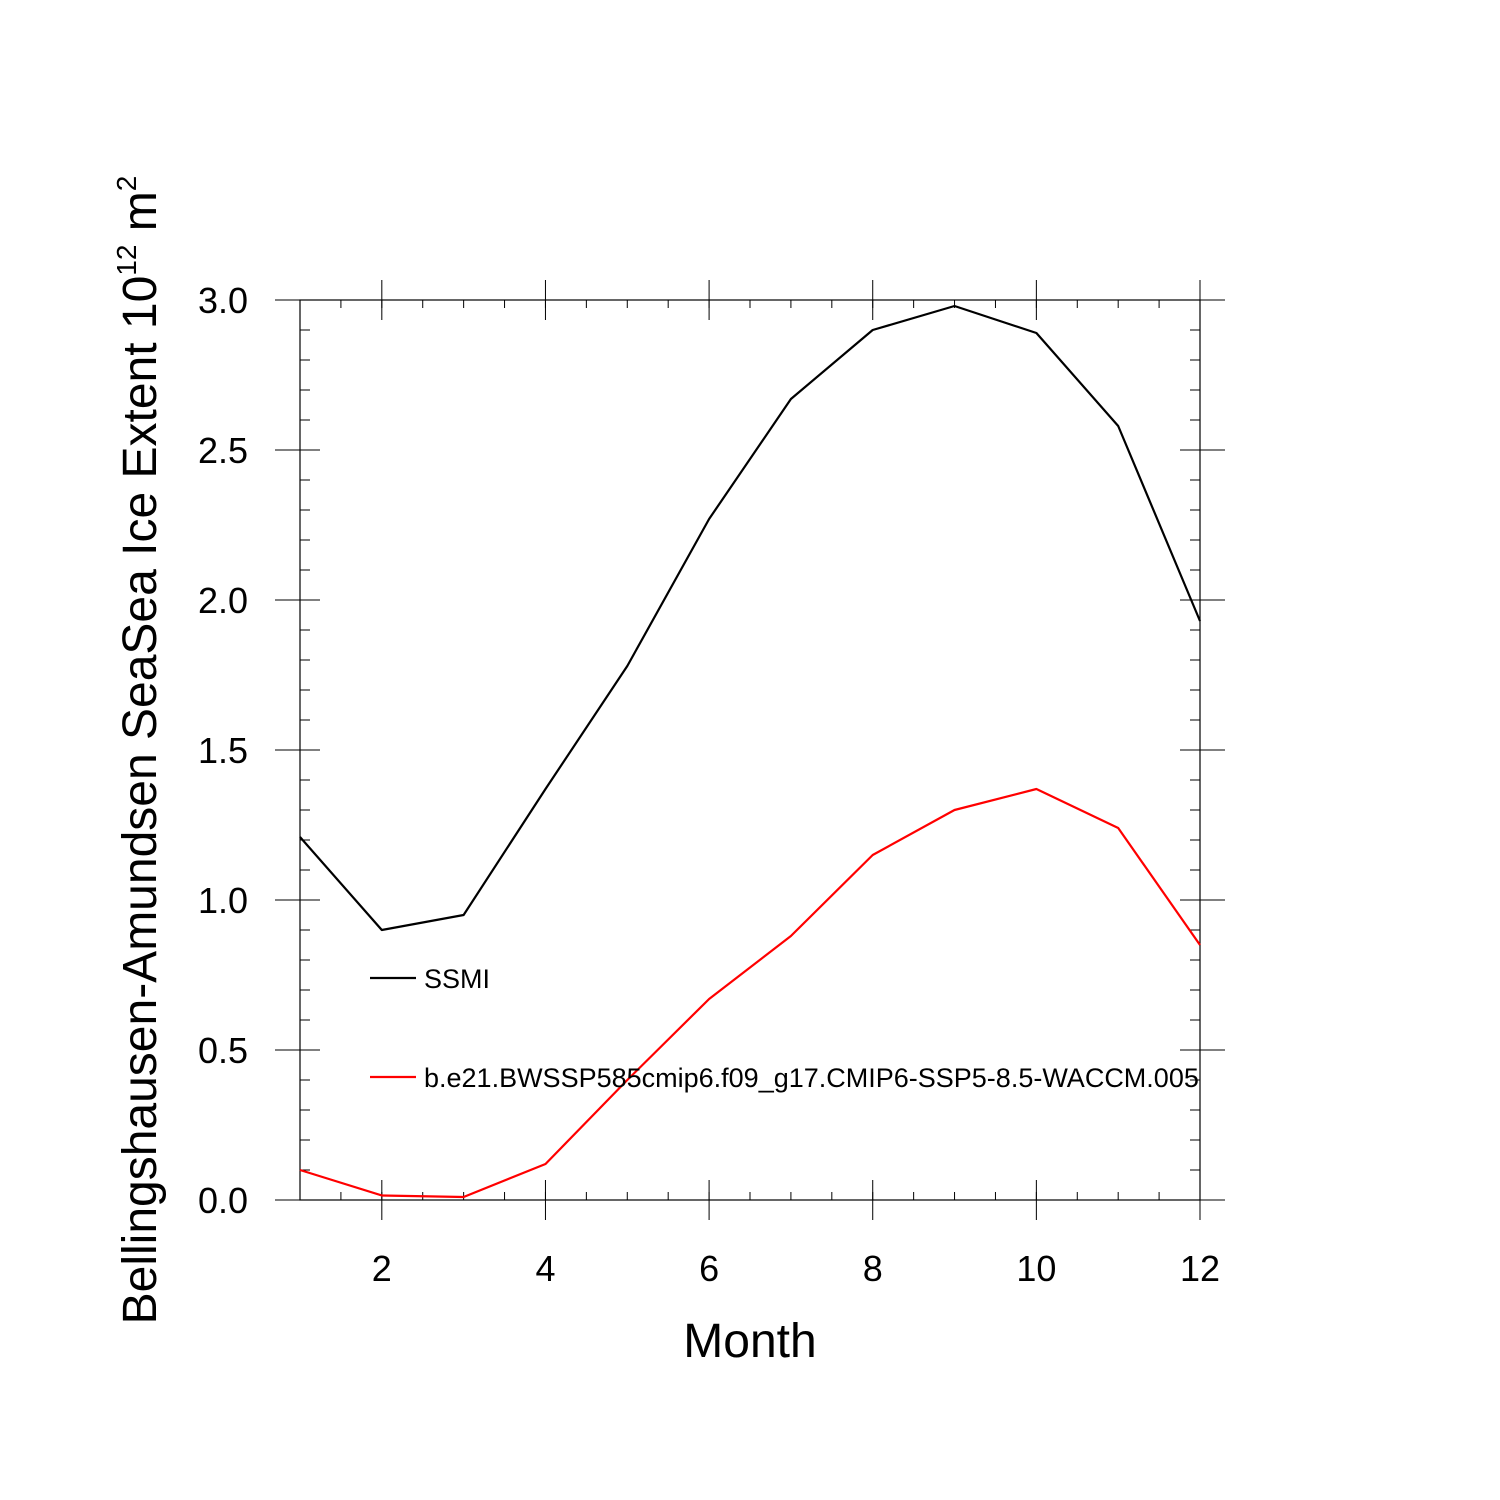  Describe the element at coordinates (1200, 1268) in the screenshot. I see `x-tick-label: 12` at that location.